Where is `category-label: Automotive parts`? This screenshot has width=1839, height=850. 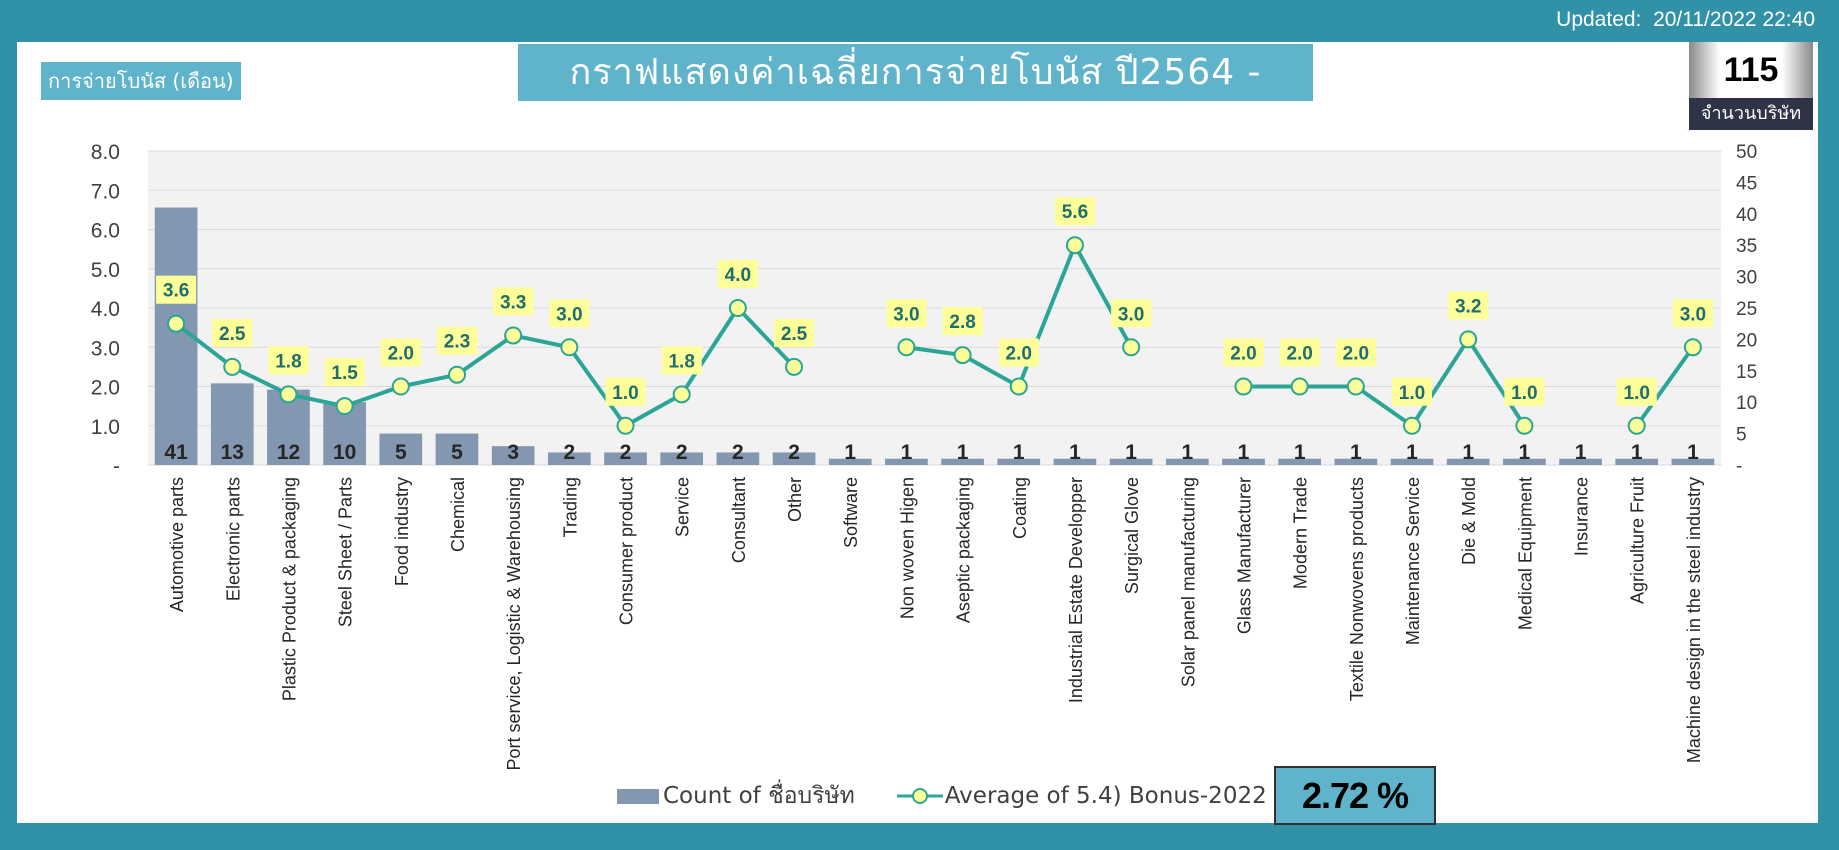 category-label: Automotive parts is located at coordinates (177, 544).